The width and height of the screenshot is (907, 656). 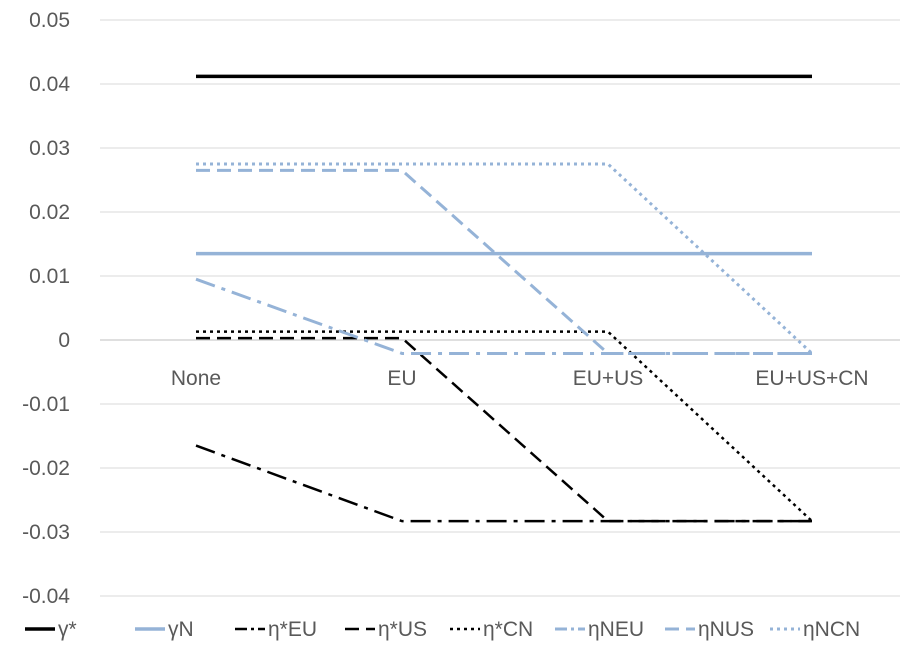 I want to click on legend-label: γN, so click(x=181, y=629).